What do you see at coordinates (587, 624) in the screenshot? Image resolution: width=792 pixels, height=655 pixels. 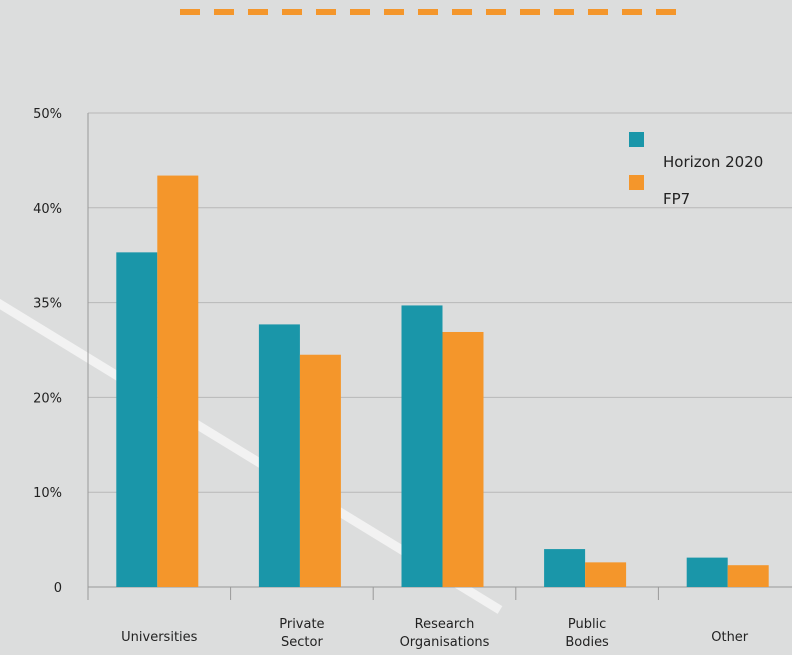 I see `x-tick-label-line: Public` at bounding box center [587, 624].